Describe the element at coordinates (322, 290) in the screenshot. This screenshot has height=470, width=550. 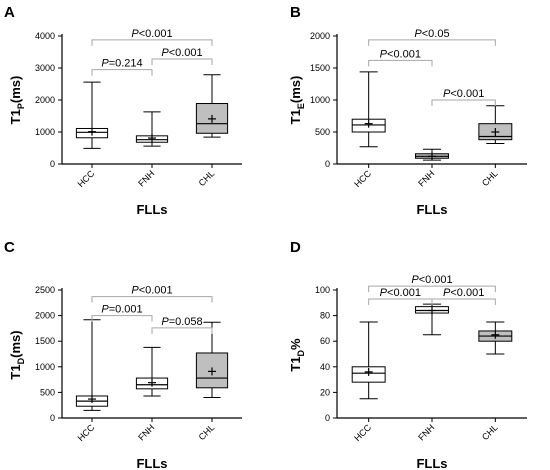
I see `y-tick-label: 100` at that location.